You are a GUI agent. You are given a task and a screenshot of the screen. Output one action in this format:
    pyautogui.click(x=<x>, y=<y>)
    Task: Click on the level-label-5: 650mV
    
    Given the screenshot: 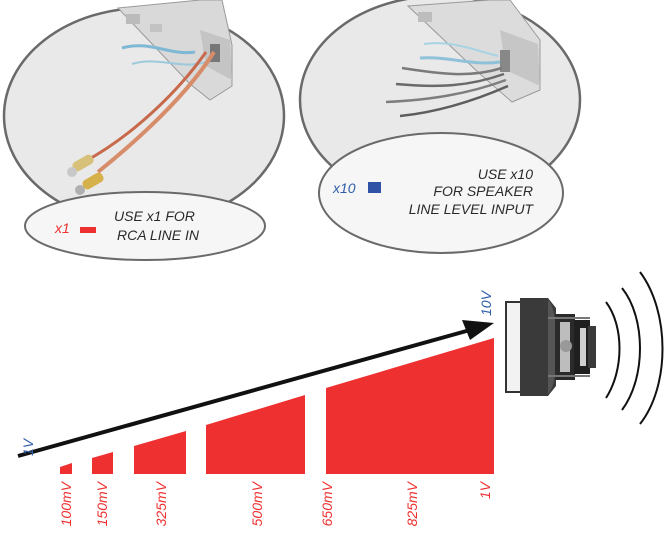 What is the action you would take?
    pyautogui.click(x=327, y=503)
    